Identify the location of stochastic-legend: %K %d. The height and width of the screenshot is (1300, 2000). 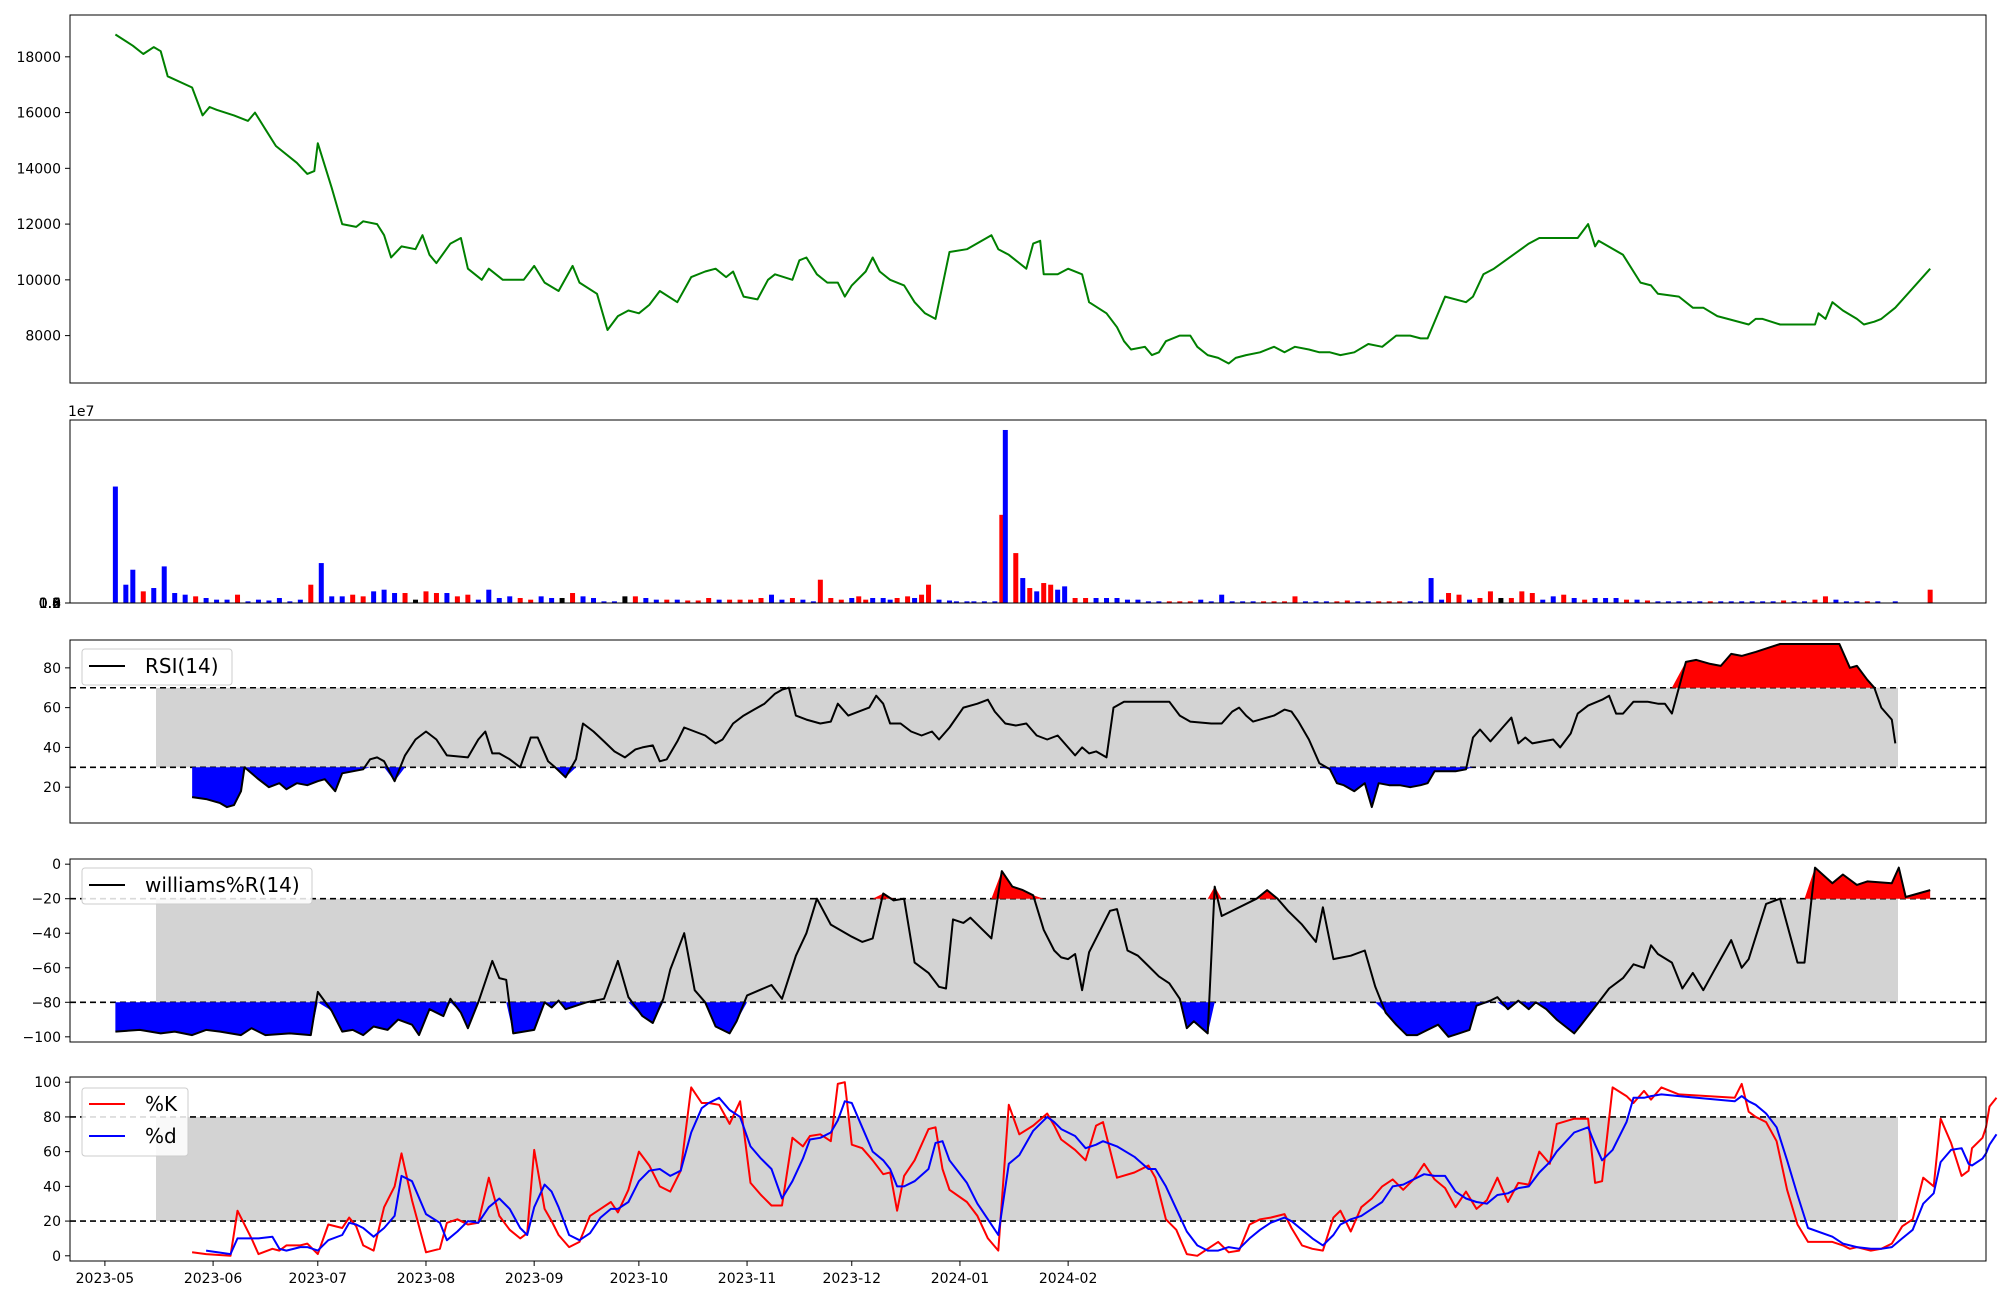
(135, 1122).